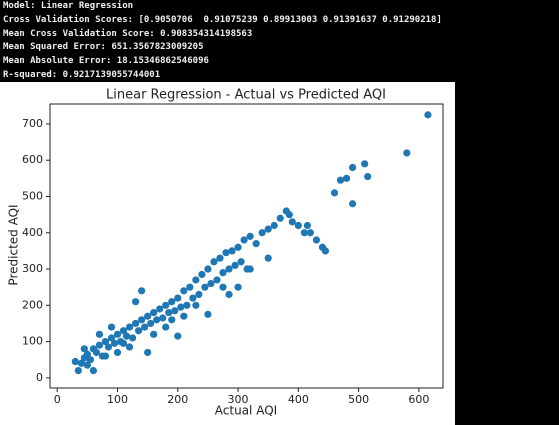 This screenshot has width=559, height=425. I want to click on x-tick-label: 0, so click(57, 399).